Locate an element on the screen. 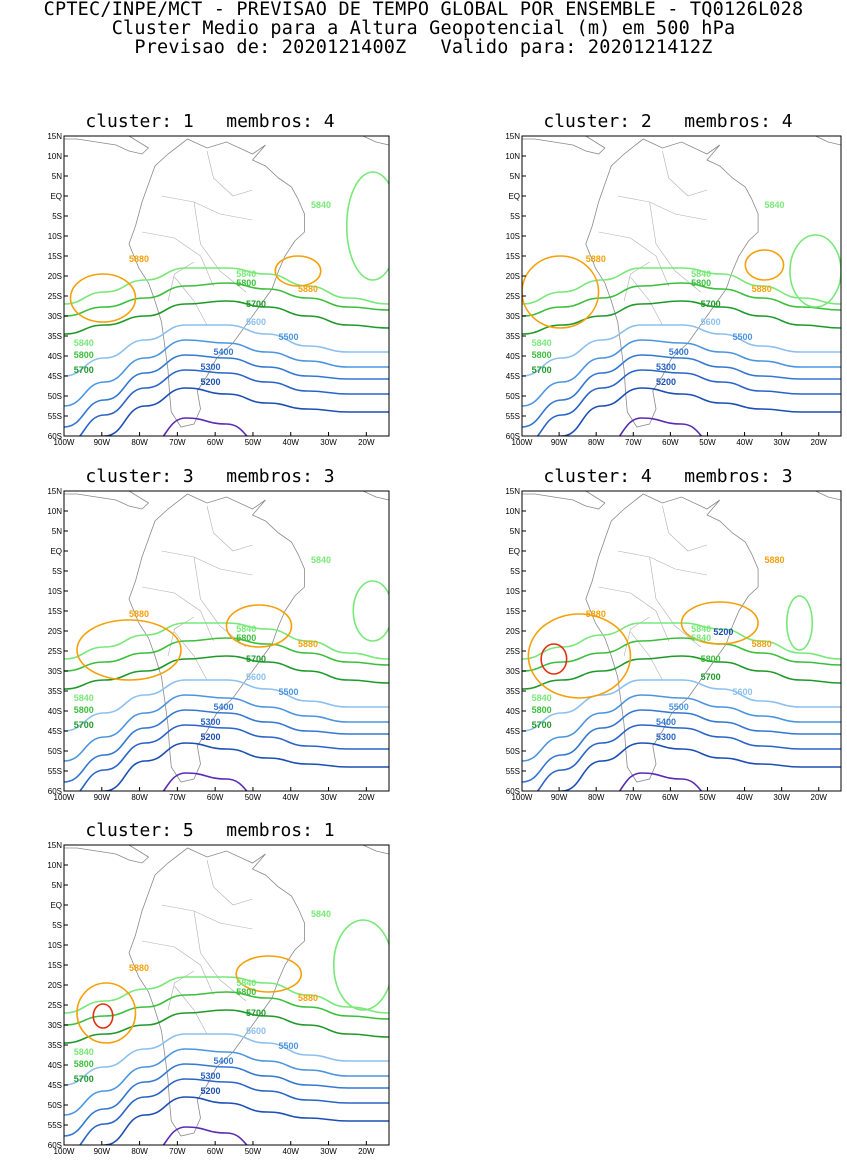 The width and height of the screenshot is (847, 1166). lon-tick-label: 50W is located at coordinates (253, 442).